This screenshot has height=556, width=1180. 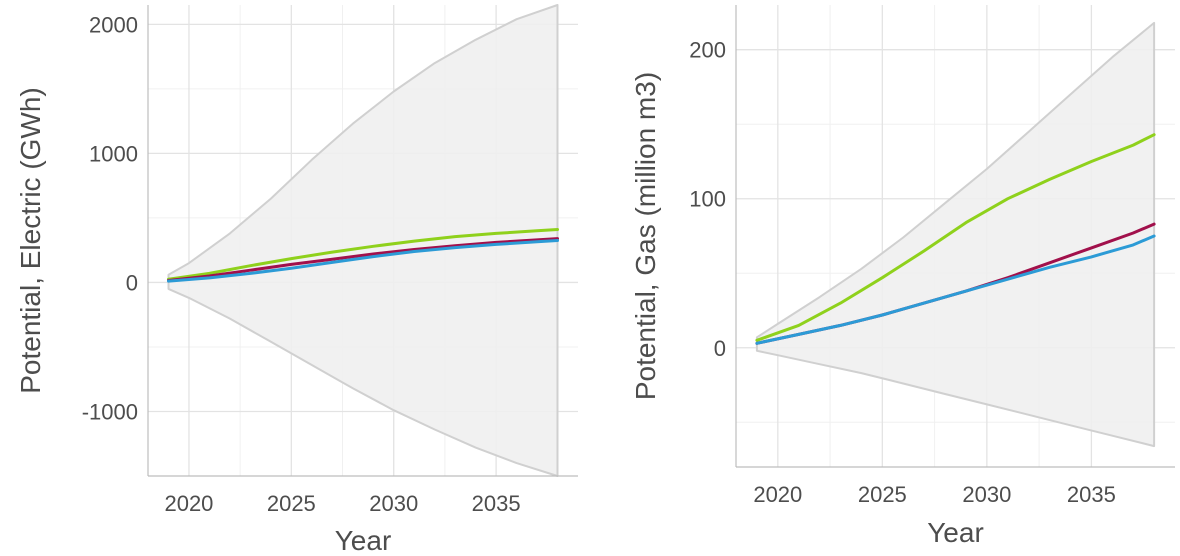 What do you see at coordinates (113, 24) in the screenshot?
I see `y-tick-label: 2000` at bounding box center [113, 24].